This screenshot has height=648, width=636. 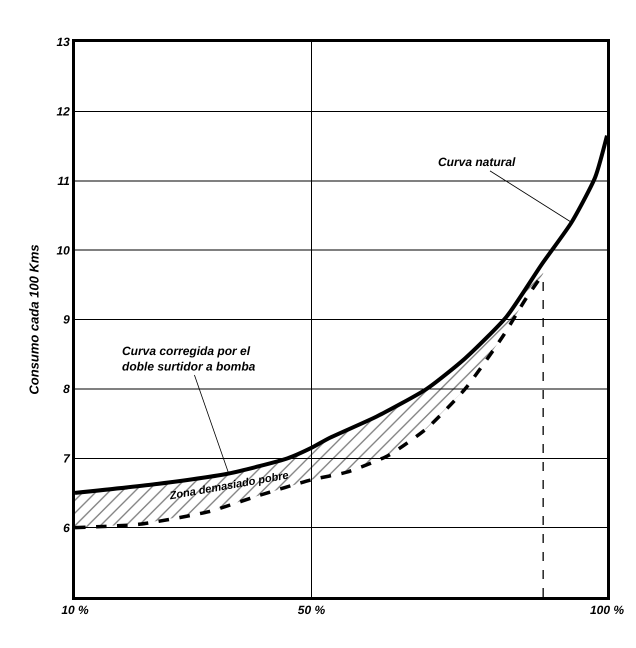 I want to click on y-tick-label: 9, so click(x=66, y=319).